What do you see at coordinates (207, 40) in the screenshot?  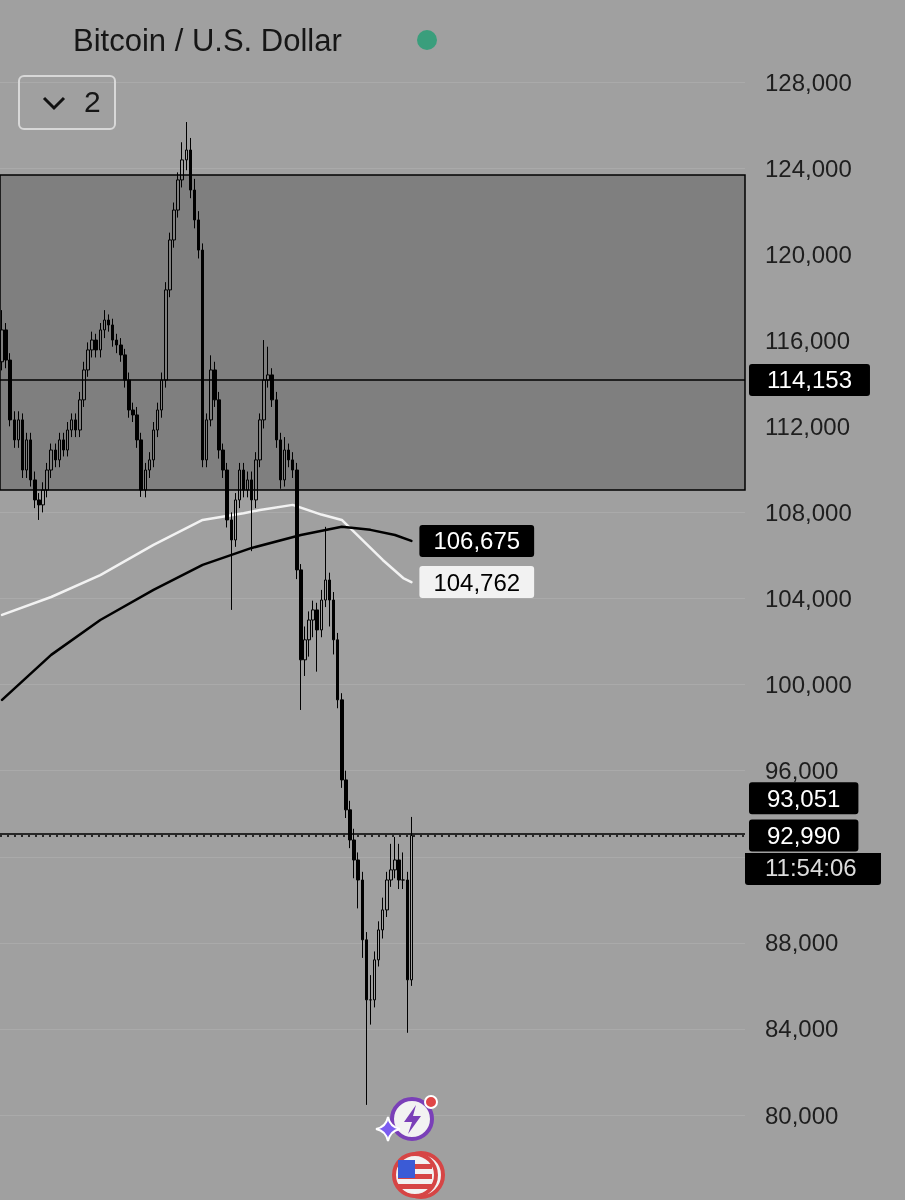 I see `chart-title: Bitcoin / U.S. Dollar` at bounding box center [207, 40].